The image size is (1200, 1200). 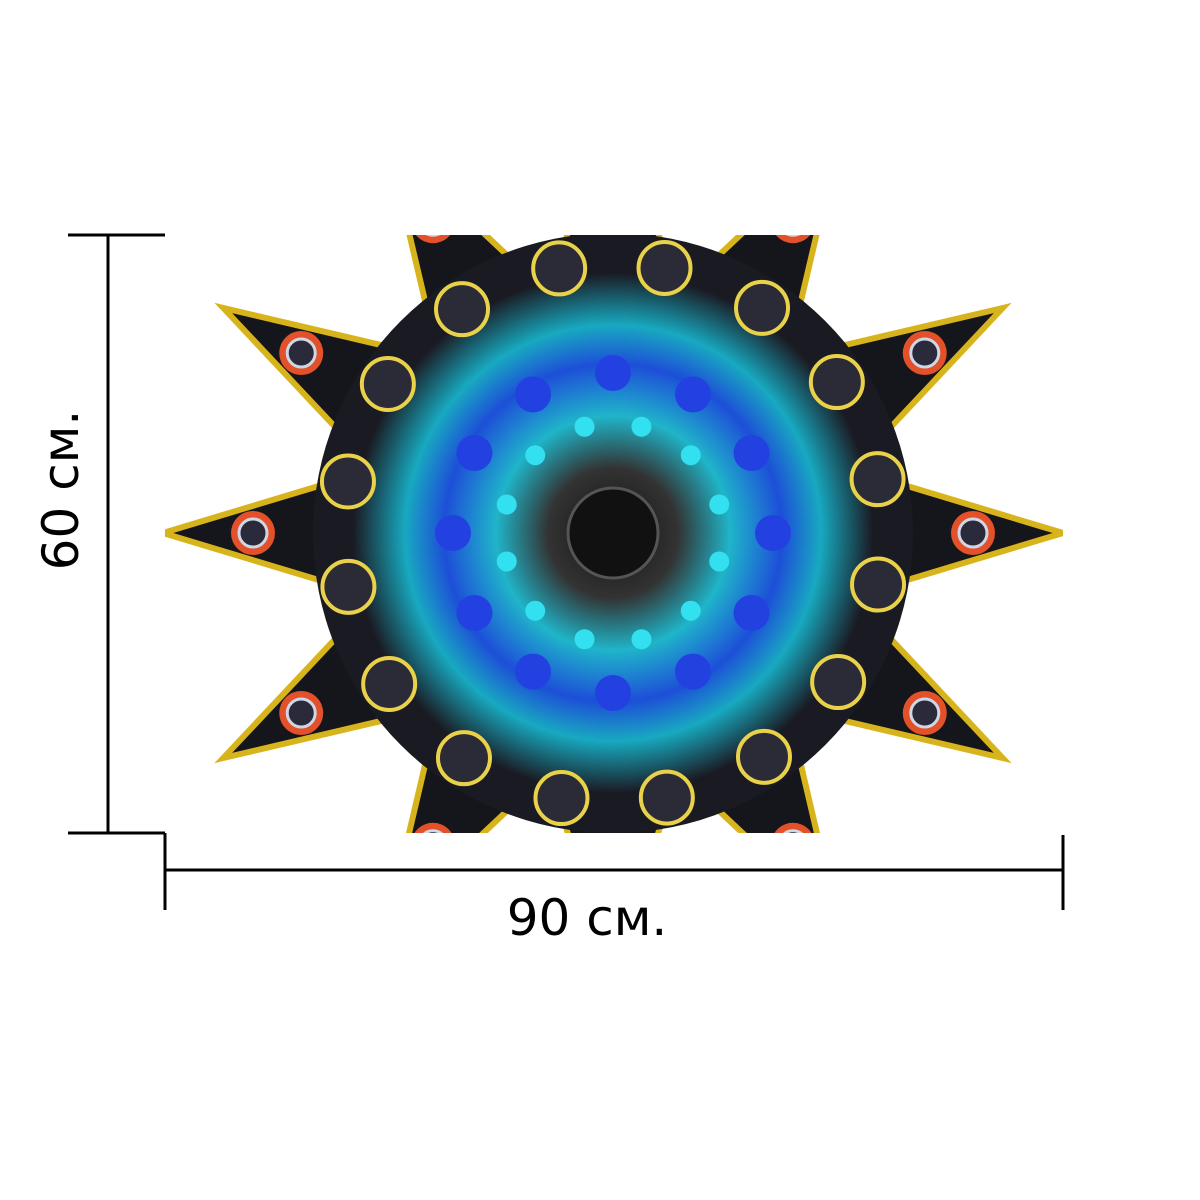 I want to click on height-label: 60 см., so click(x=61, y=490).